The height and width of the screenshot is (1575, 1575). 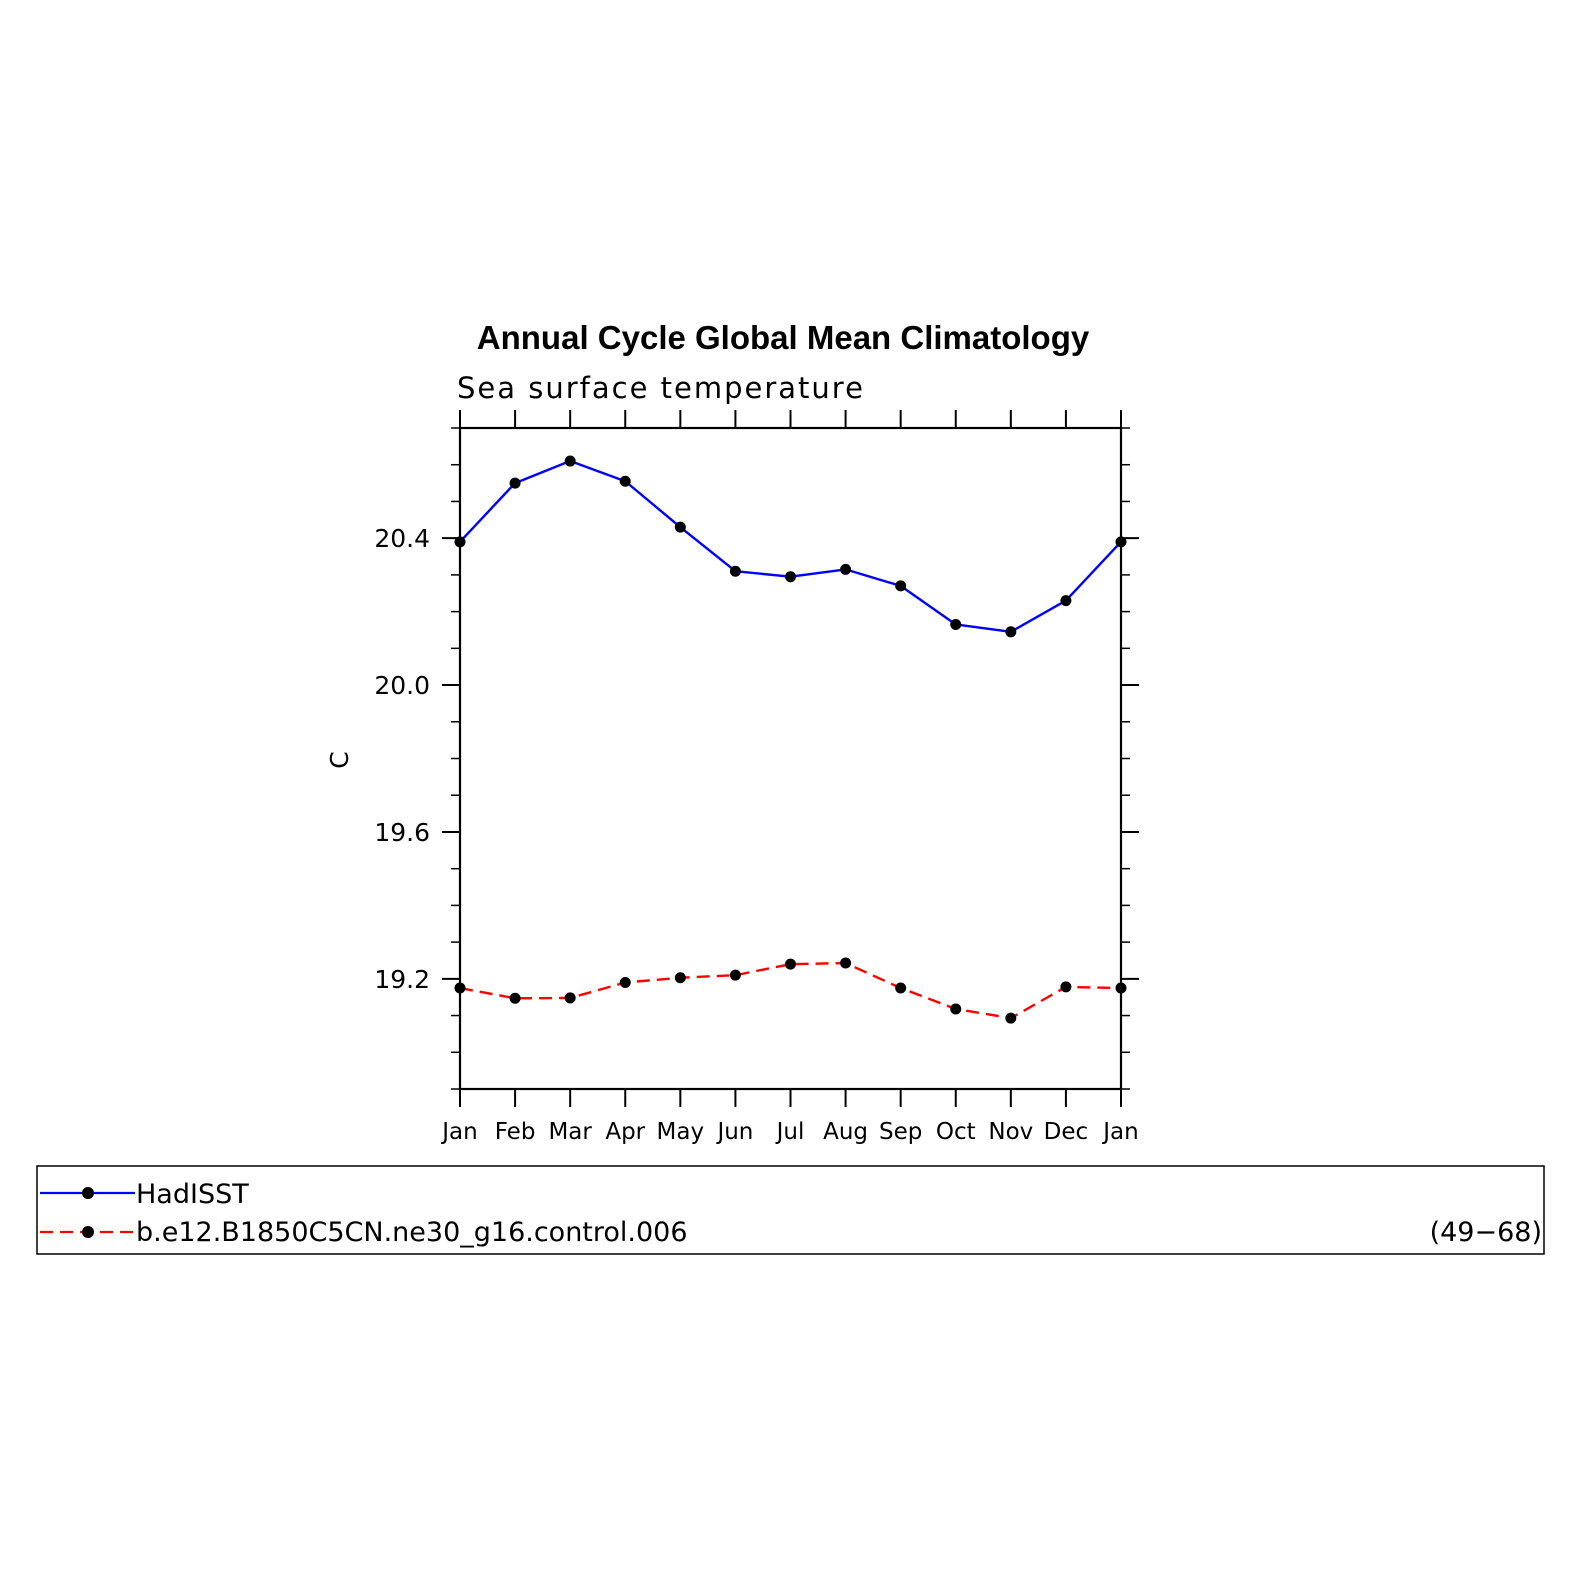 I want to click on chart-subtitle: Sea surface temperature, so click(x=661, y=388).